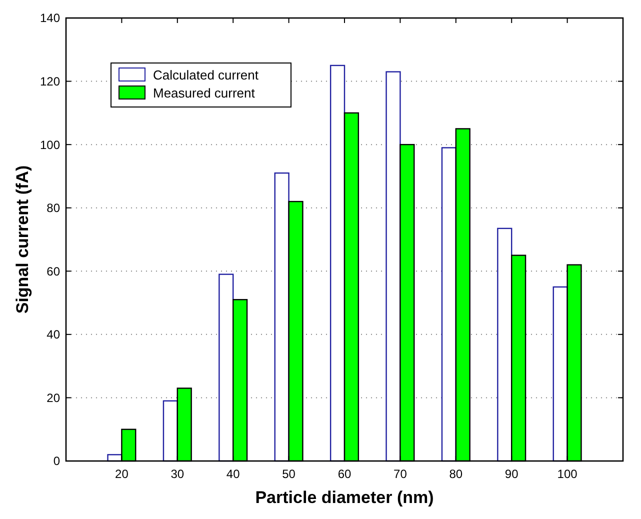  Describe the element at coordinates (345, 474) in the screenshot. I see `x-tick-label: 60` at that location.